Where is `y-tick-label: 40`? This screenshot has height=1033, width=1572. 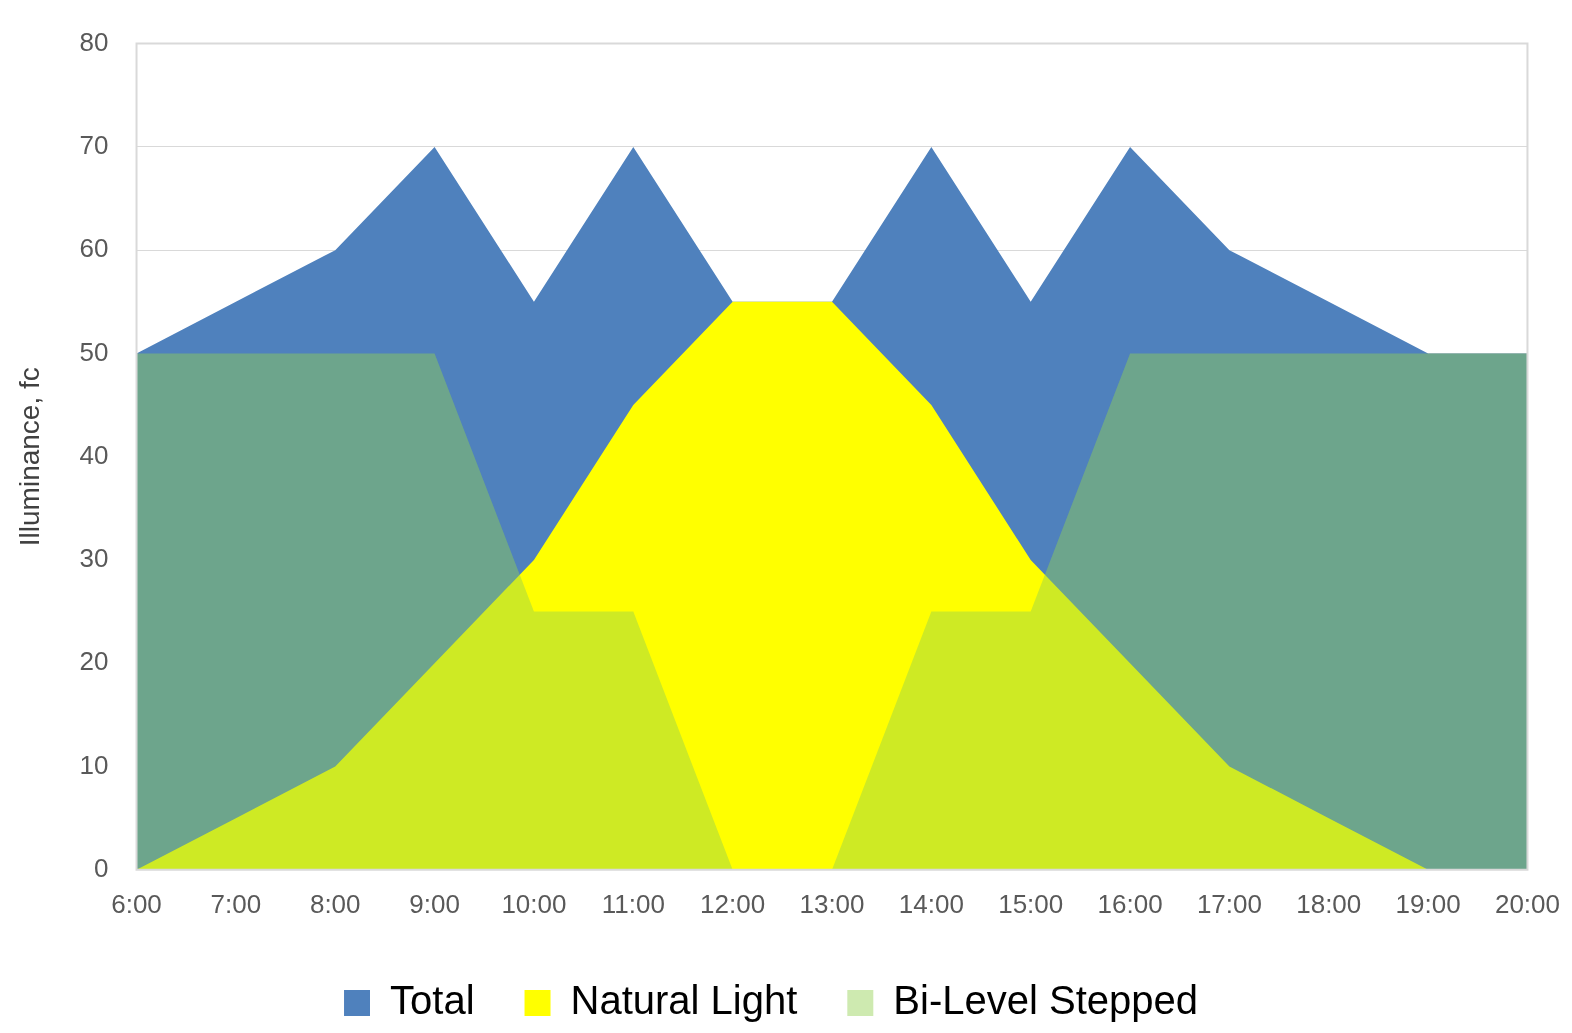
y-tick-label: 40 is located at coordinates (94, 454).